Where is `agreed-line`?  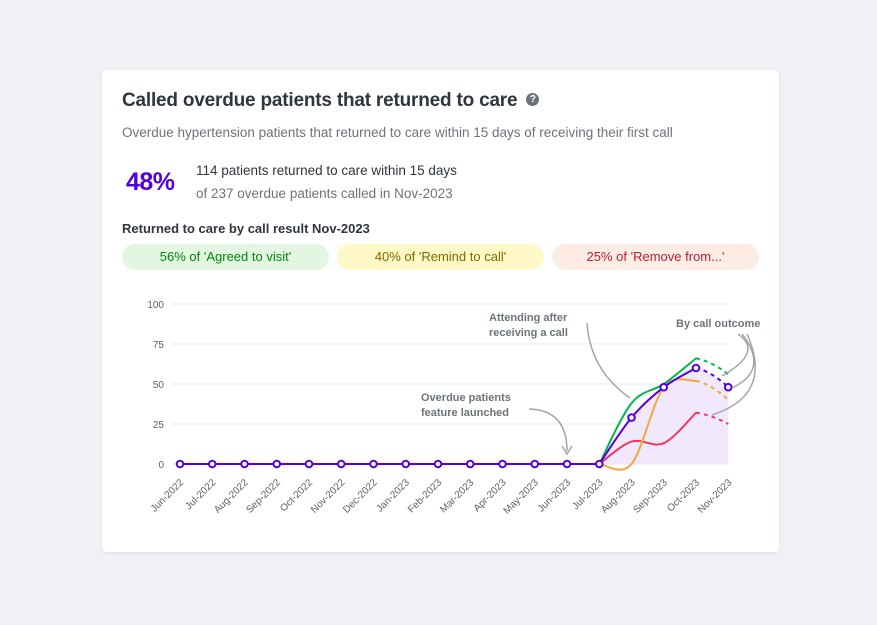
agreed-line is located at coordinates (647, 411).